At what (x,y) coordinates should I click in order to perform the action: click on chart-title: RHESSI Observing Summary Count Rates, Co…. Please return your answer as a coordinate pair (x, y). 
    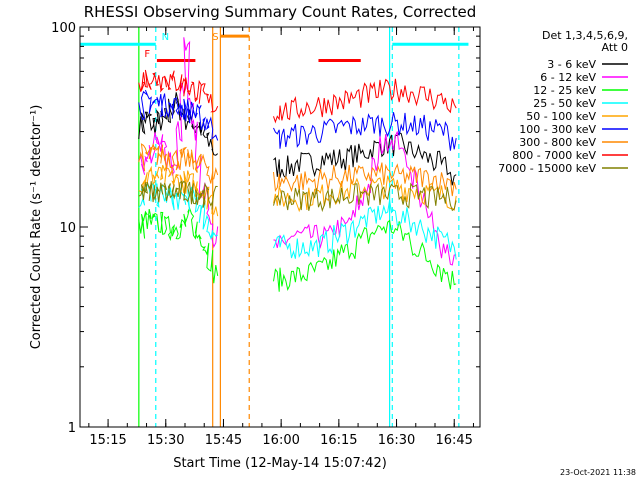
    Looking at the image, I should click on (280, 12).